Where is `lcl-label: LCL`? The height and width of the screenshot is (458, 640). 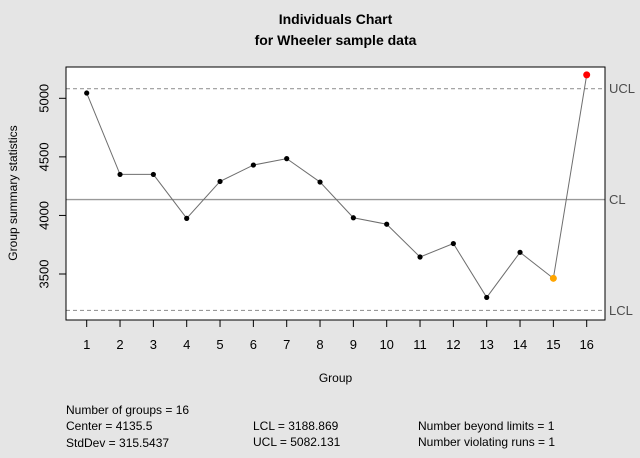 lcl-label: LCL is located at coordinates (621, 310).